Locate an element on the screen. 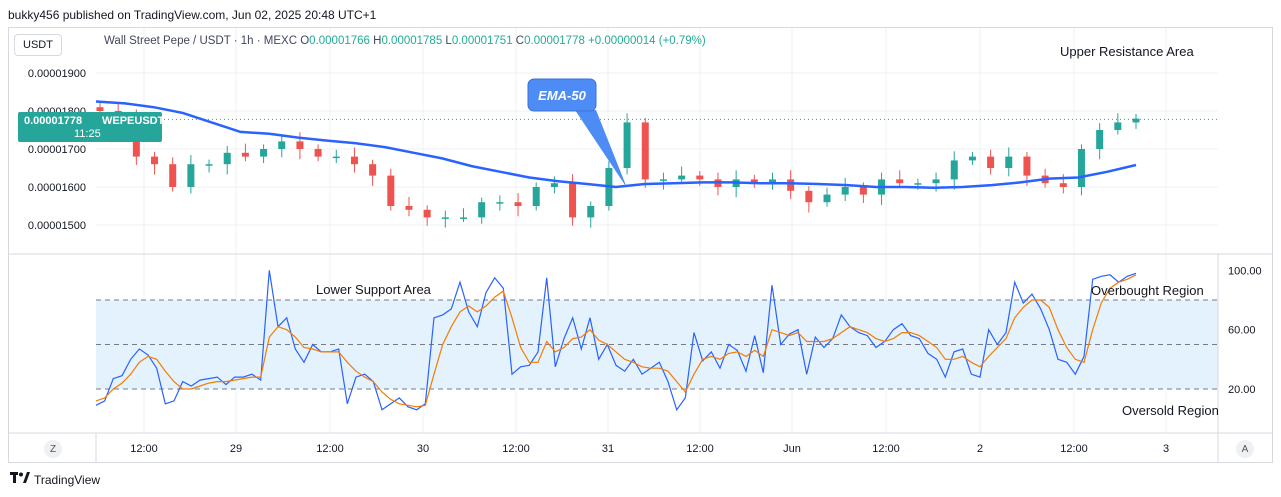 The height and width of the screenshot is (497, 1281). price-tag-countdown: 11:25 is located at coordinates (87, 134).